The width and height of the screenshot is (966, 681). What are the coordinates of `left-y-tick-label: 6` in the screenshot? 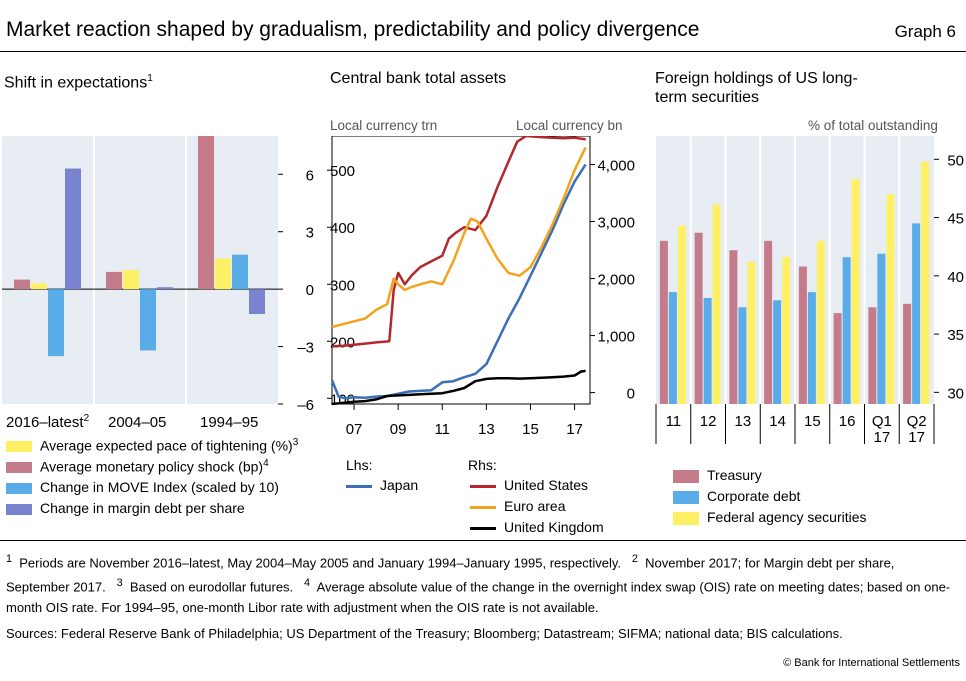 It's located at (310, 175).